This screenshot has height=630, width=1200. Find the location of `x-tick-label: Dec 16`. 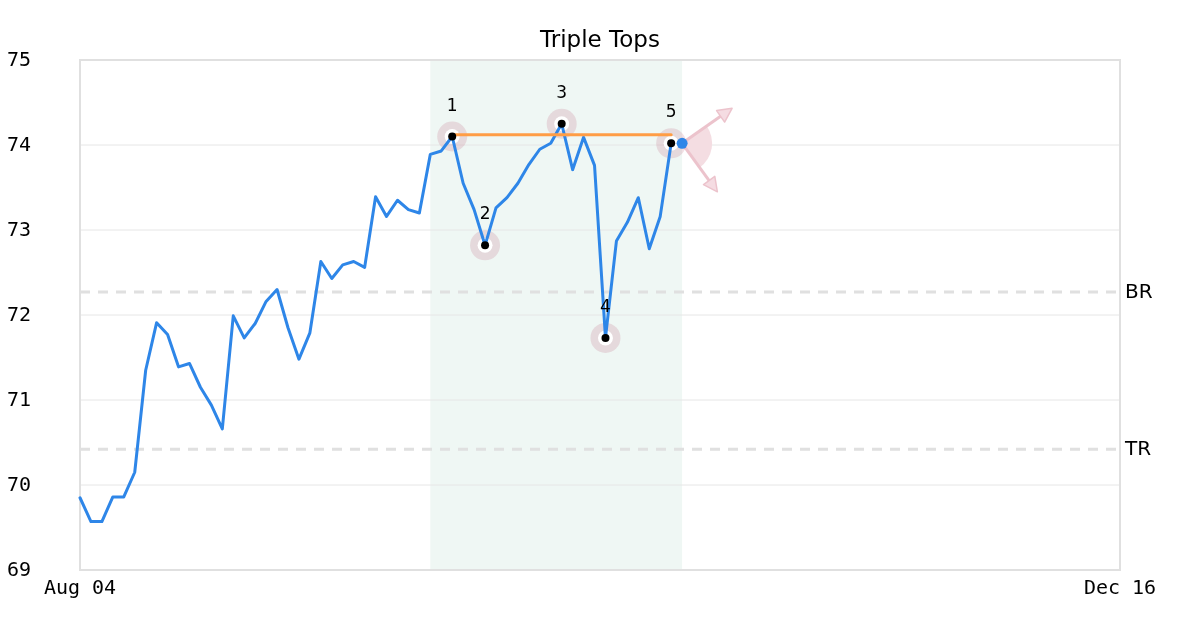

x-tick-label: Dec 16 is located at coordinates (1120, 586).